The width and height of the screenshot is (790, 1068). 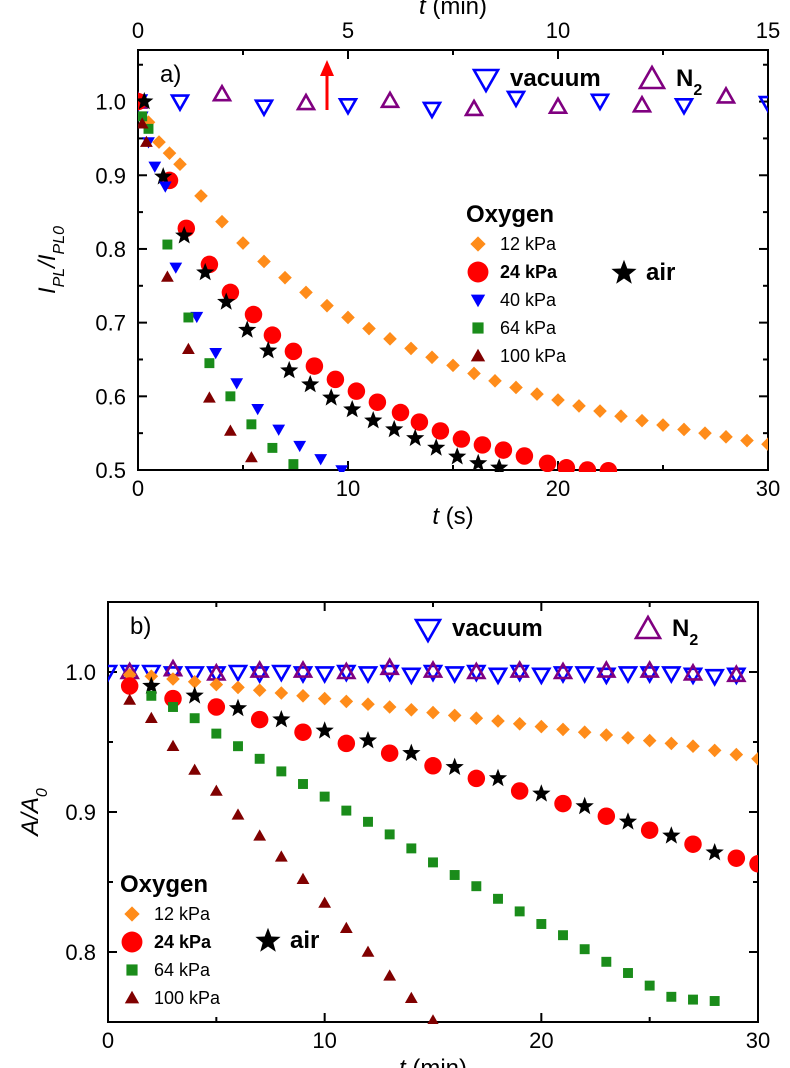 What do you see at coordinates (558, 30) in the screenshot?
I see `top-x-tick-label: 10` at bounding box center [558, 30].